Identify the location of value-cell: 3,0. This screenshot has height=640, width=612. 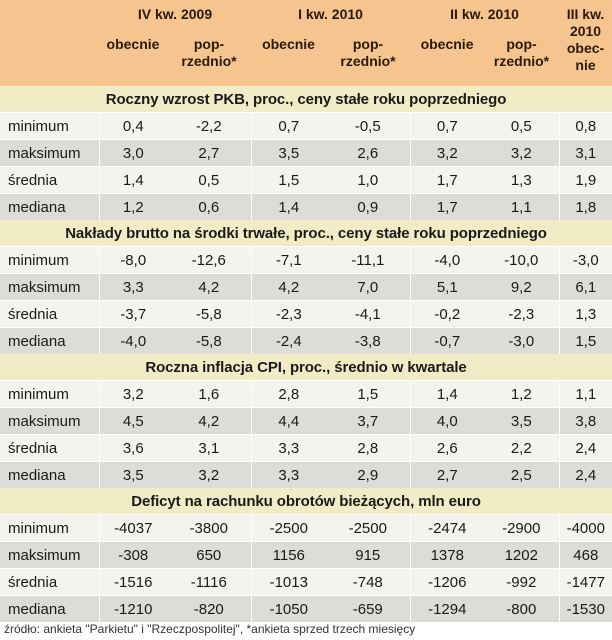
(132, 153).